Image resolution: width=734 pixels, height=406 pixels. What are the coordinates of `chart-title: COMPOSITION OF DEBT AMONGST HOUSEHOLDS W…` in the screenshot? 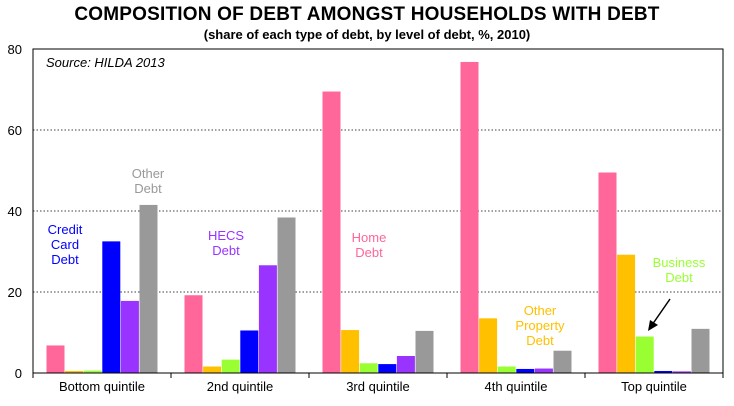 It's located at (367, 14).